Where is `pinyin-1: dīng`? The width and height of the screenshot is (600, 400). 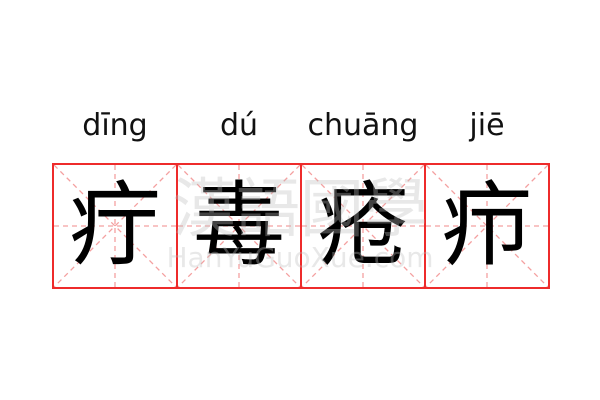 pinyin-1: dīng is located at coordinates (115, 125).